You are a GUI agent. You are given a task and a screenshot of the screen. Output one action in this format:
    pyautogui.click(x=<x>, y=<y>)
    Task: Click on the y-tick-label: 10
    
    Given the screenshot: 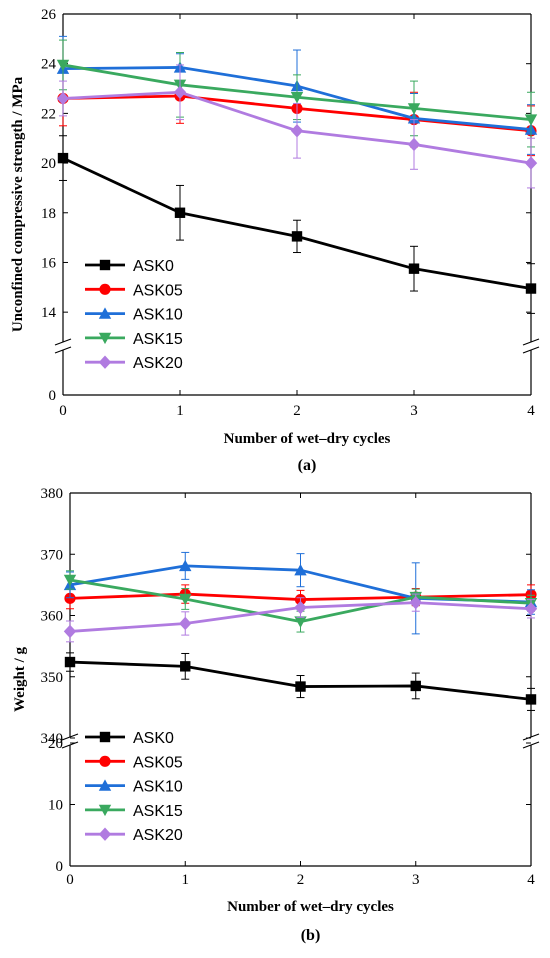 What is the action you would take?
    pyautogui.click(x=55, y=806)
    